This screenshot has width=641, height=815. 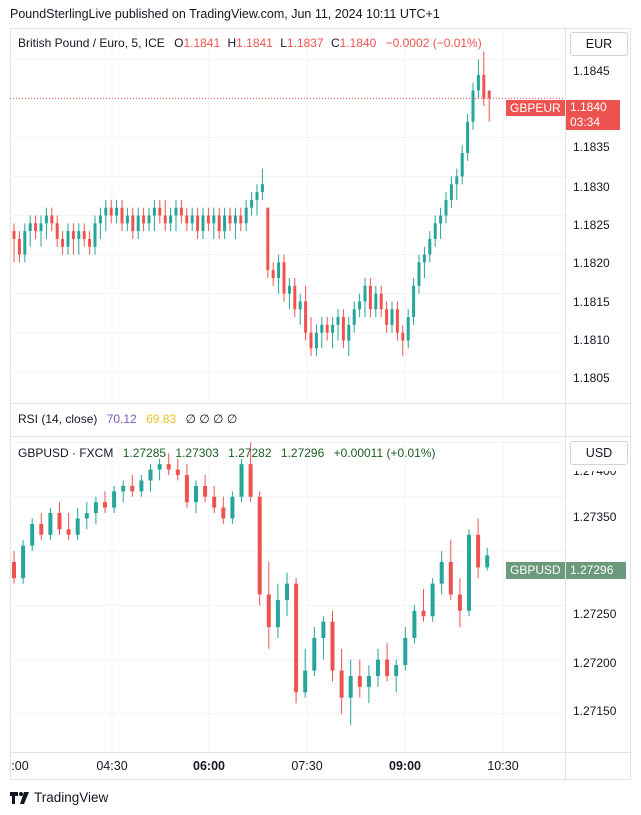 What do you see at coordinates (211, 419) in the screenshot?
I see `rsi-empty-values: ∅ ∅ ∅ ∅` at bounding box center [211, 419].